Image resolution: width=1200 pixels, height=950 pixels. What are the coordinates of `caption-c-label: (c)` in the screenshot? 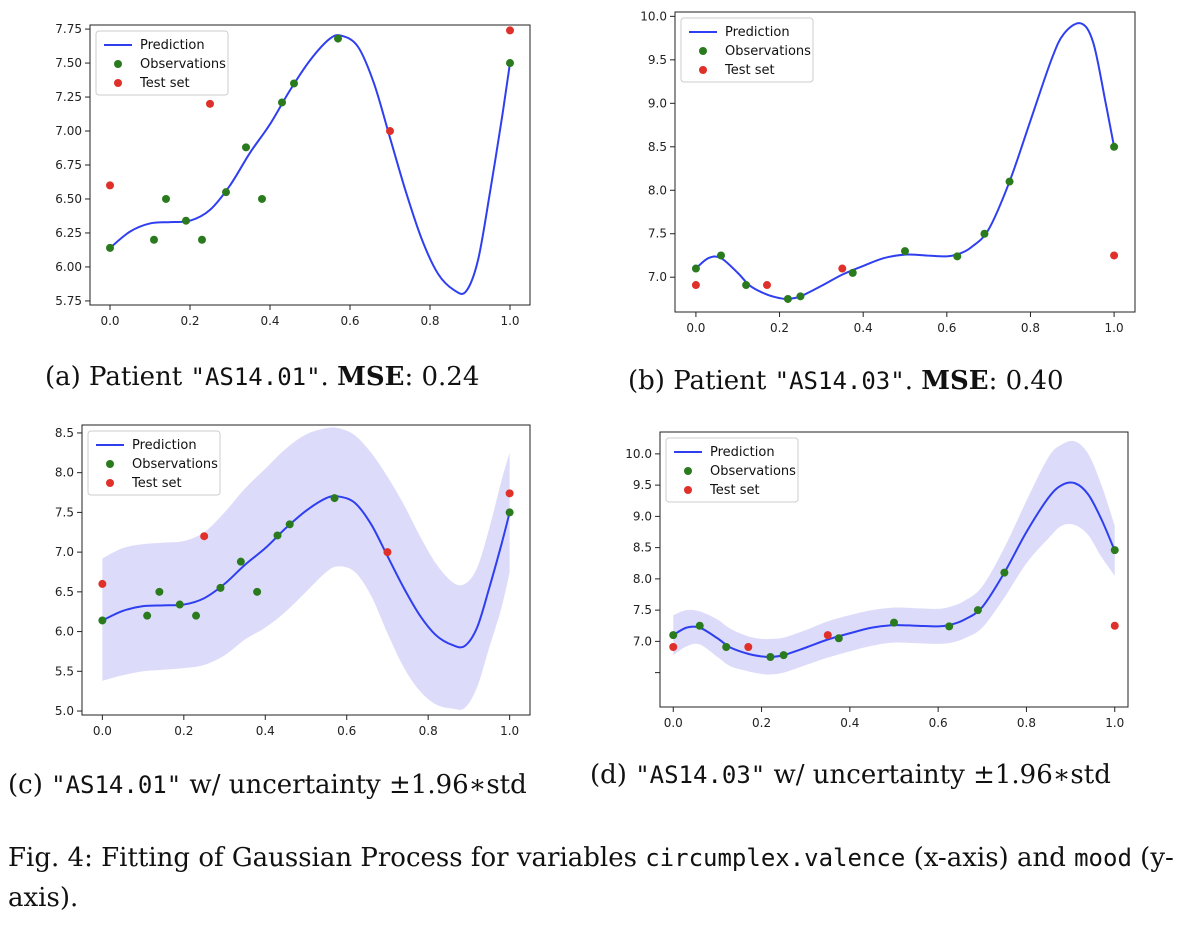 It's located at (30, 785).